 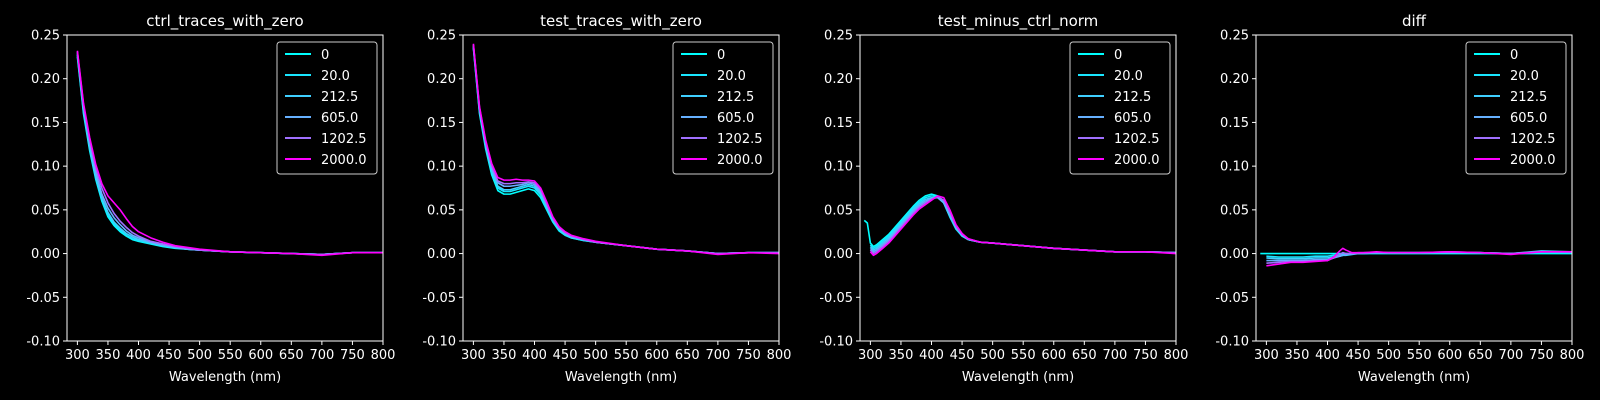 I want to click on chart-title: test_traces_with_zero, so click(x=621, y=21).